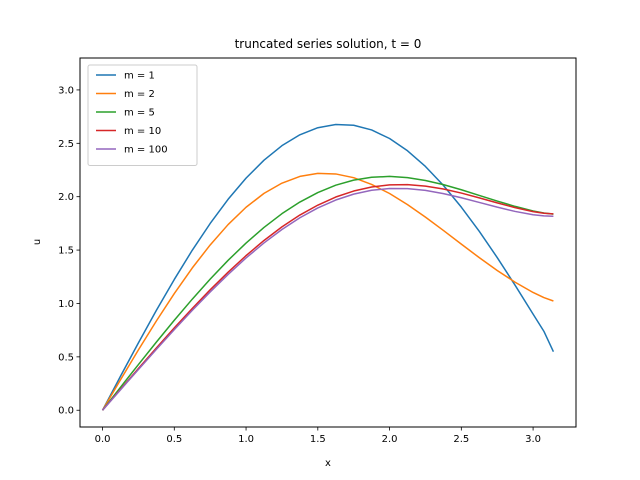  Describe the element at coordinates (390, 439) in the screenshot. I see `x-tick-label: 2.0` at that location.